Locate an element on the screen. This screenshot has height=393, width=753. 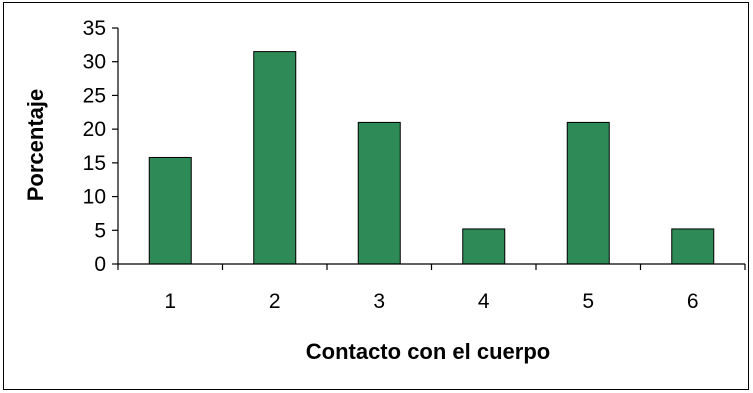
y-tick-label: 0 is located at coordinates (100, 264).